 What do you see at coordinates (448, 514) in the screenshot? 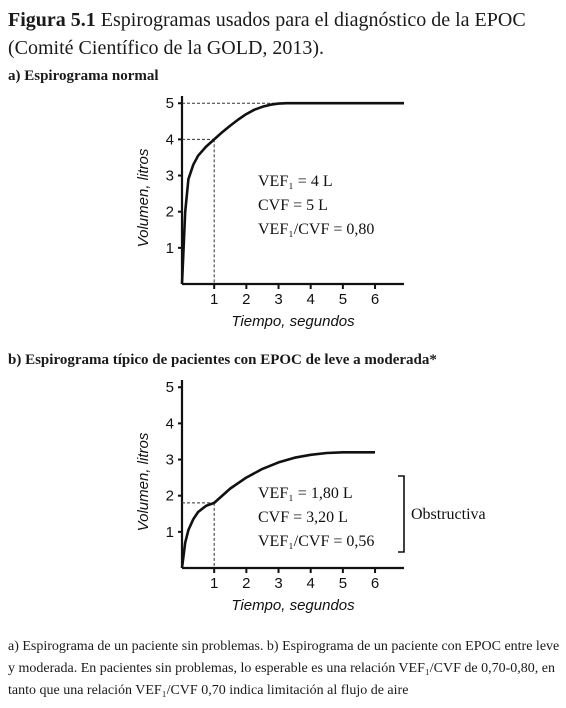
I see `bracket-label: Obstructiva` at bounding box center [448, 514].